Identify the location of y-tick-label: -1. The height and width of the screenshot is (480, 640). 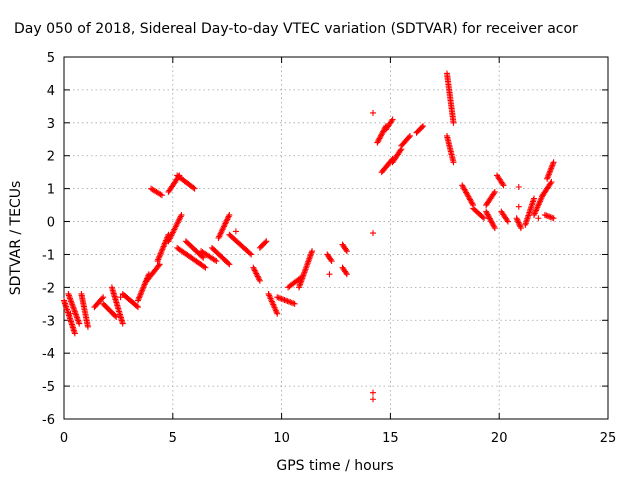
(48, 255).